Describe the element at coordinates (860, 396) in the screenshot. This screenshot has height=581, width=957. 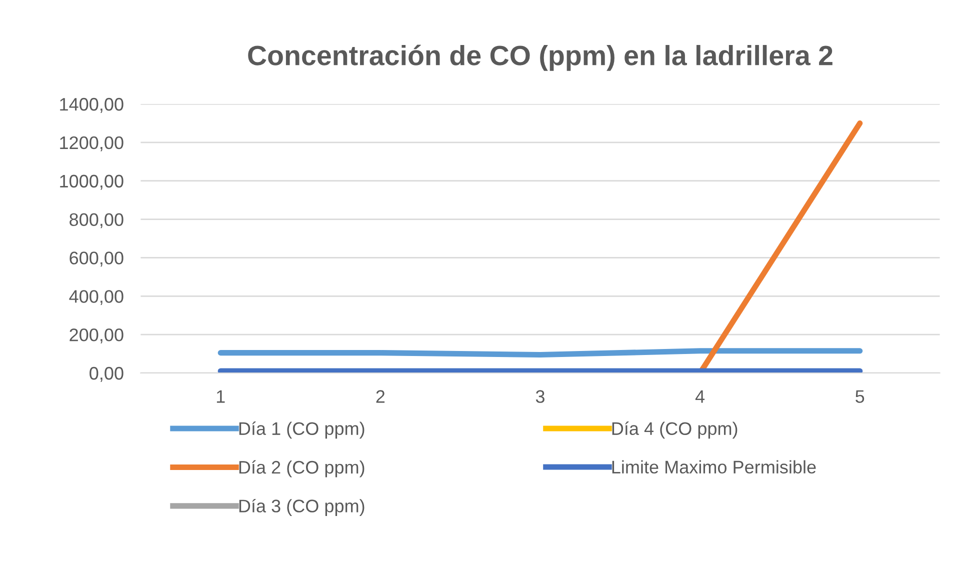
I see `x-tick-label: 5` at that location.